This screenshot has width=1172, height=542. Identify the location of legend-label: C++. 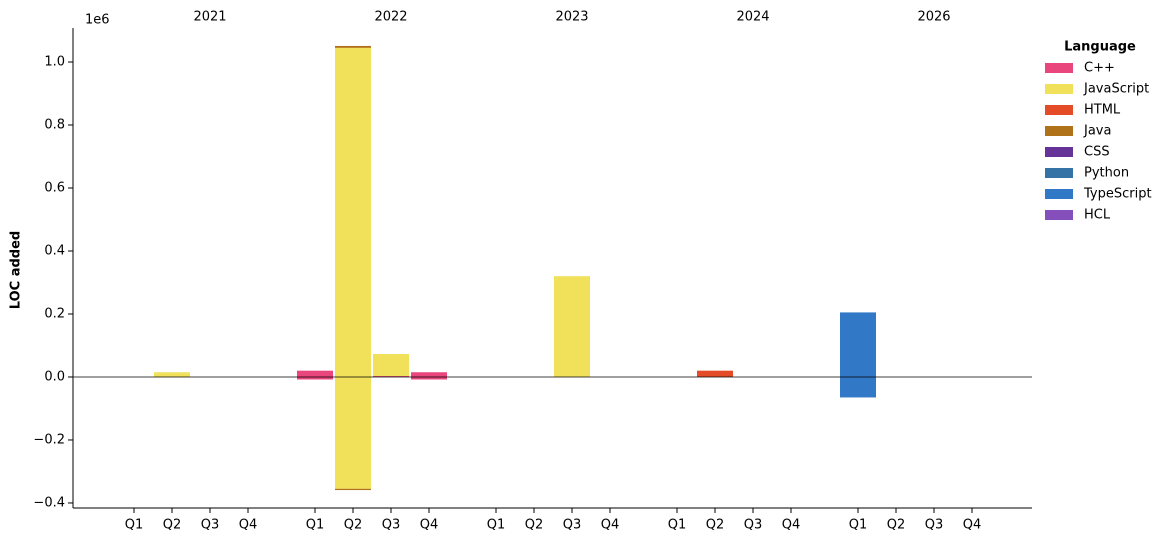
(1099, 68).